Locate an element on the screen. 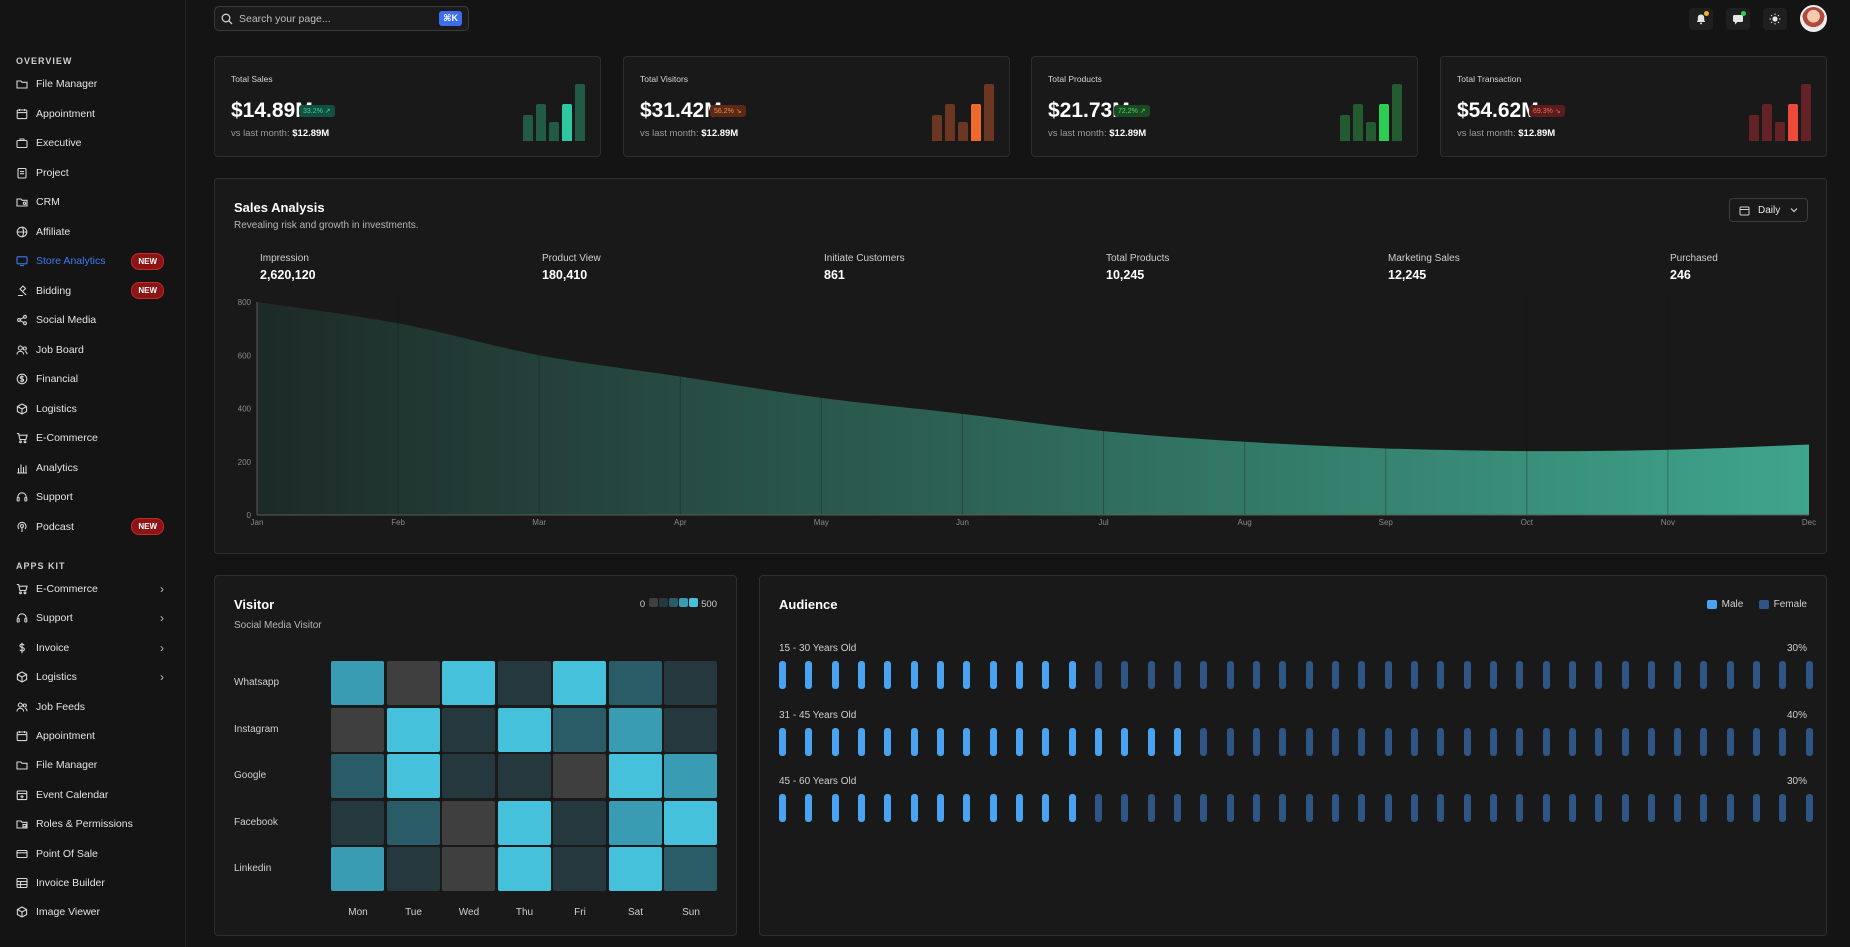 The height and width of the screenshot is (947, 1850). sidebar-item-e-commerce: E-Commerce is located at coordinates (90, 438).